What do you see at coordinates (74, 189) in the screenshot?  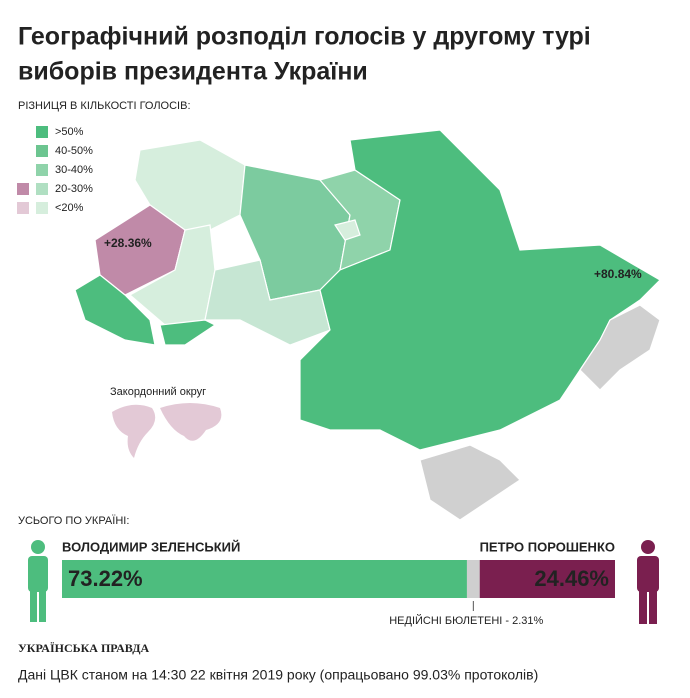 I see `legend-label: 20-30%` at bounding box center [74, 189].